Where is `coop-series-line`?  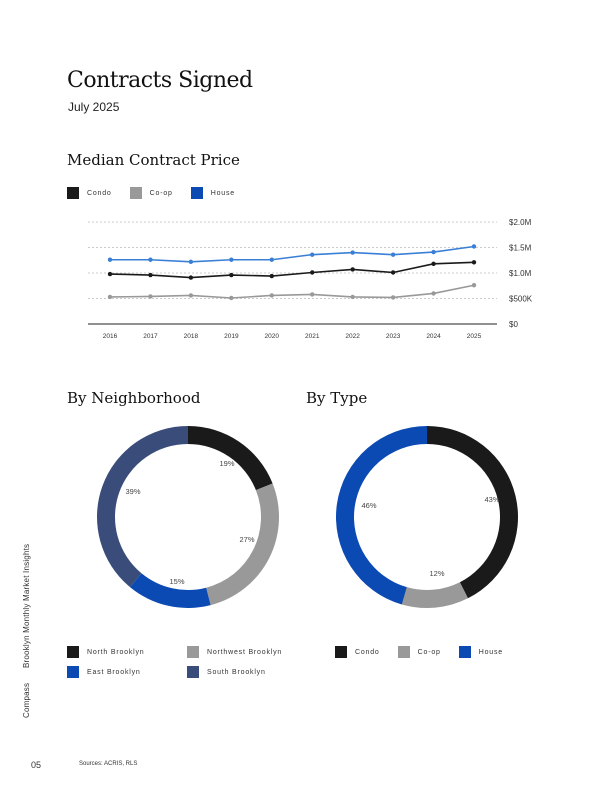 coop-series-line is located at coordinates (292, 291).